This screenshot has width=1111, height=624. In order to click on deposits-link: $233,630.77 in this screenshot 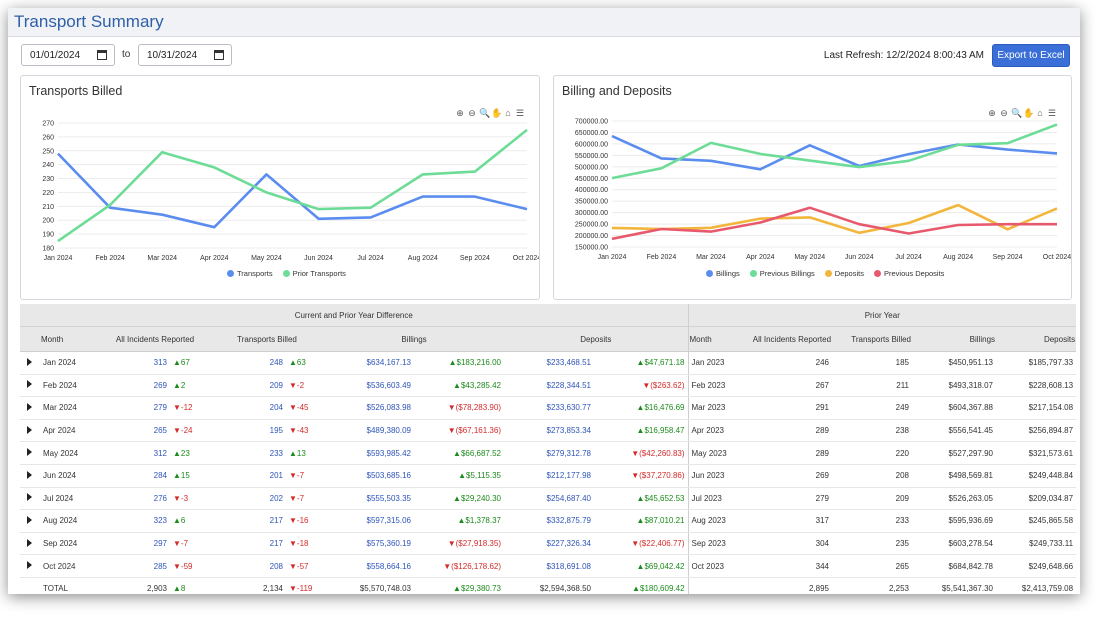, I will do `click(549, 408)`.